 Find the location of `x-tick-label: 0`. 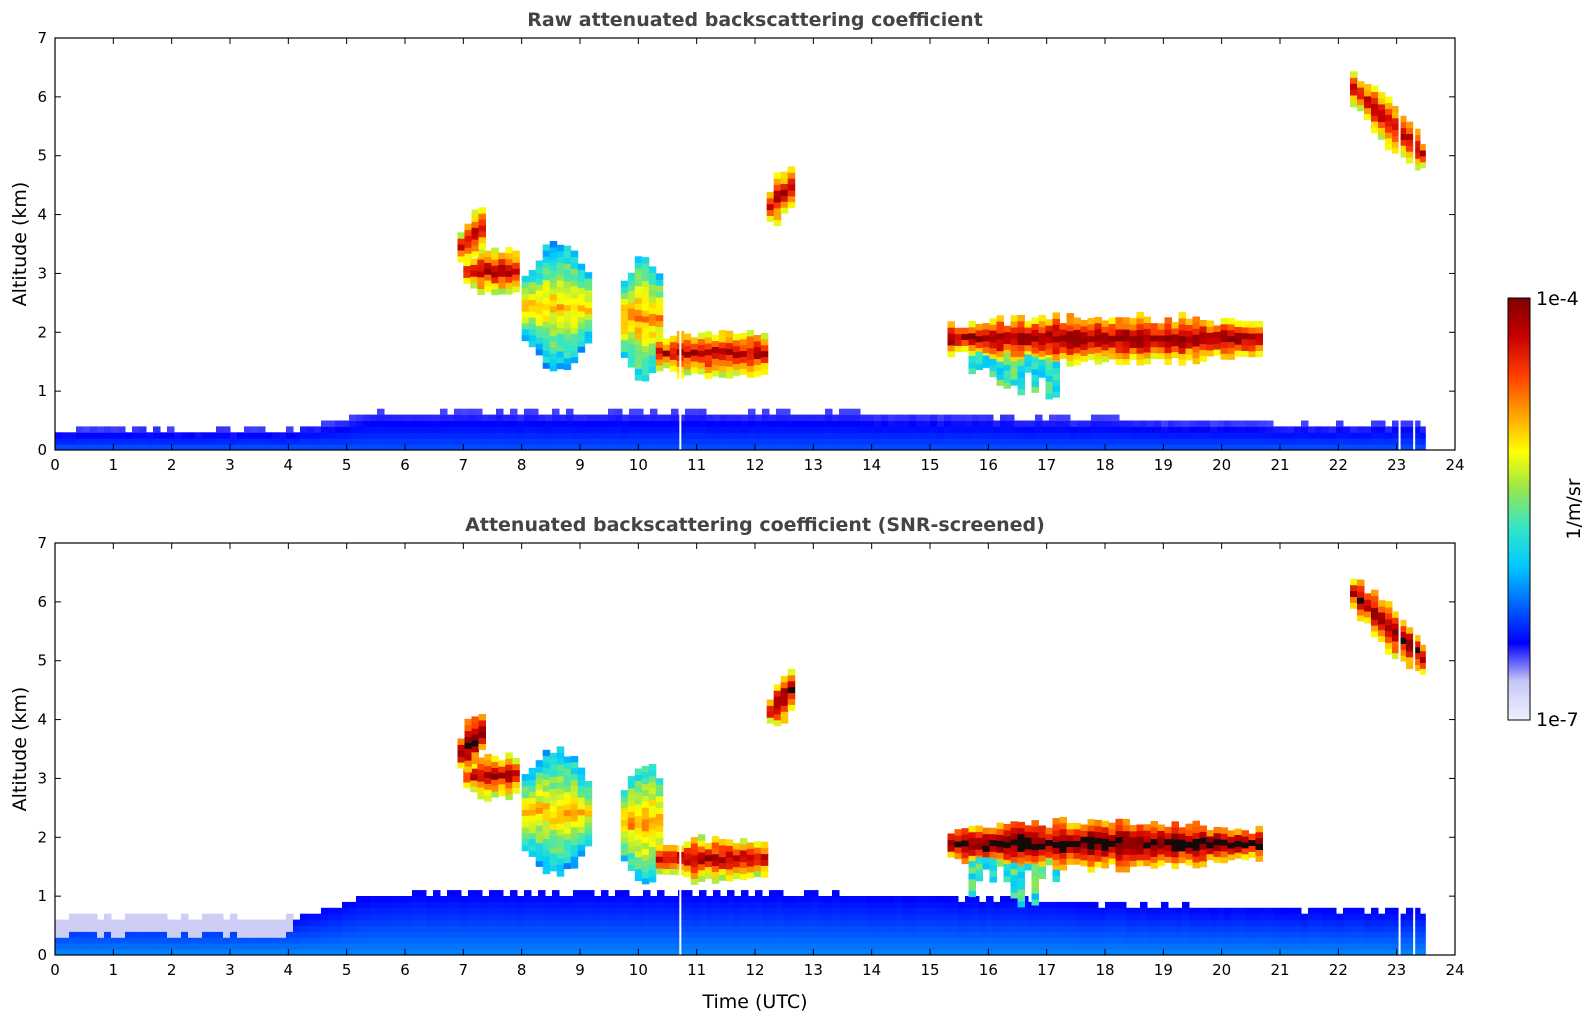

x-tick-label: 0 is located at coordinates (55, 970).